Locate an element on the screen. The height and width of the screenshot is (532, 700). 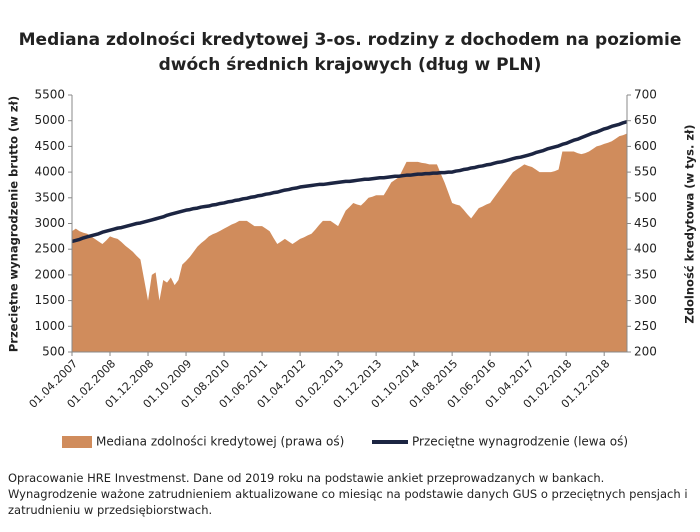
y2-axis-title: Zdolność kredytowa (w tys. zł) is located at coordinates (690, 223).